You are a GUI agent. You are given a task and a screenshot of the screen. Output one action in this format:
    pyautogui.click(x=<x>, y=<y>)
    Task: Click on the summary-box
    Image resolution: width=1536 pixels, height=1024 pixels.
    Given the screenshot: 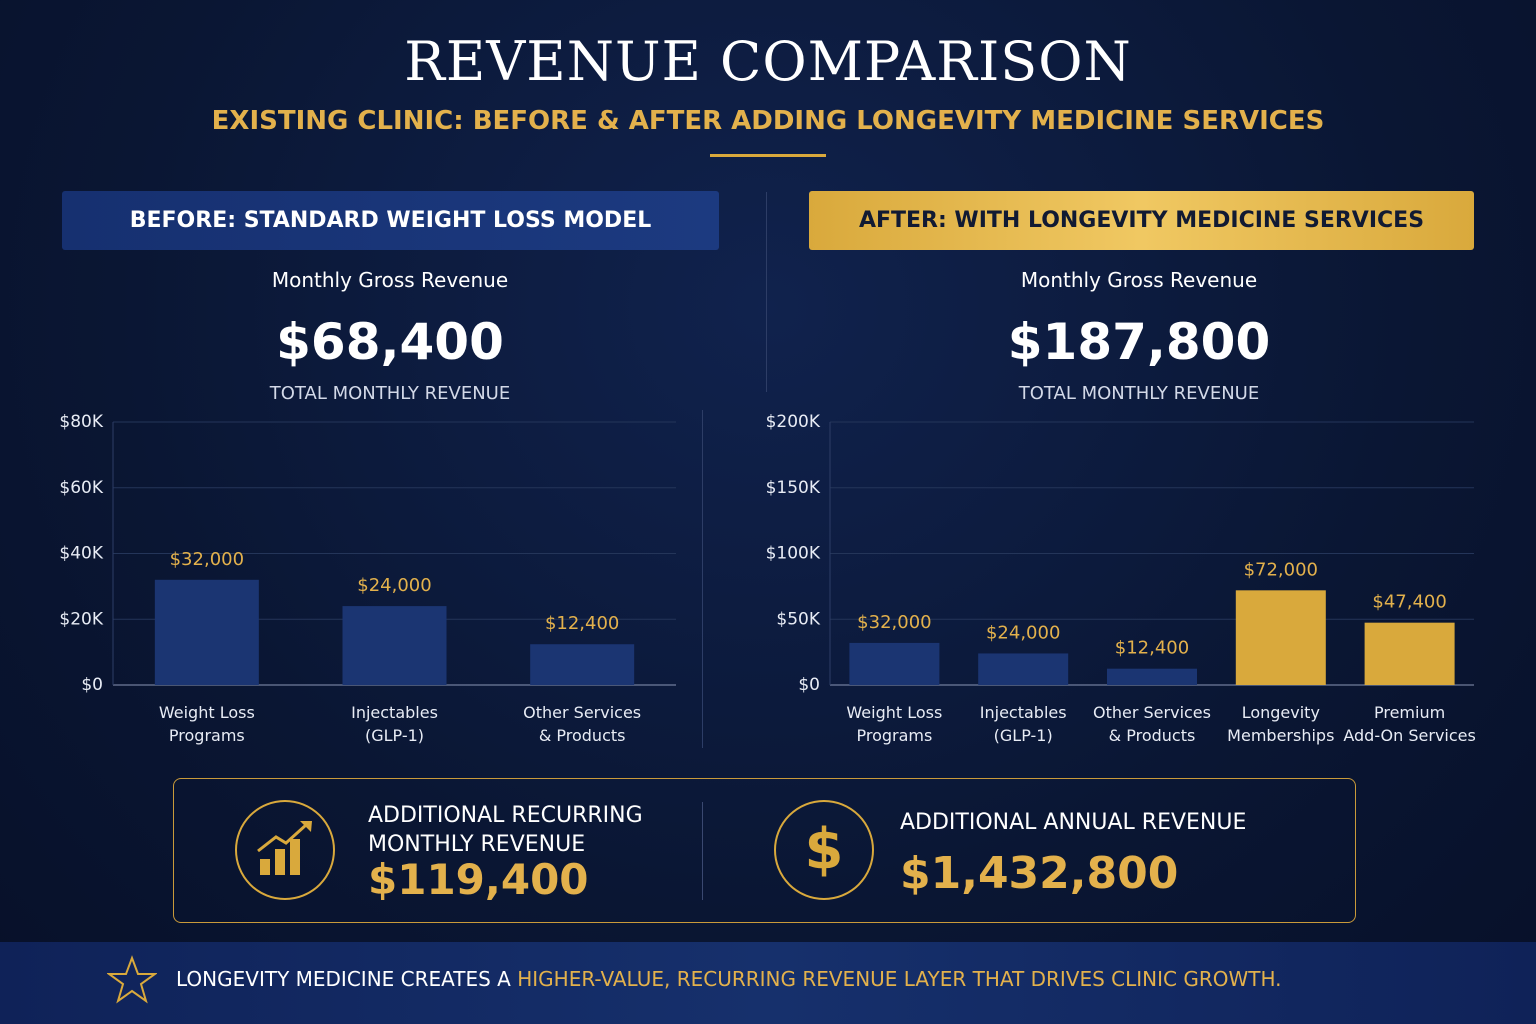 What is the action you would take?
    pyautogui.click(x=764, y=850)
    